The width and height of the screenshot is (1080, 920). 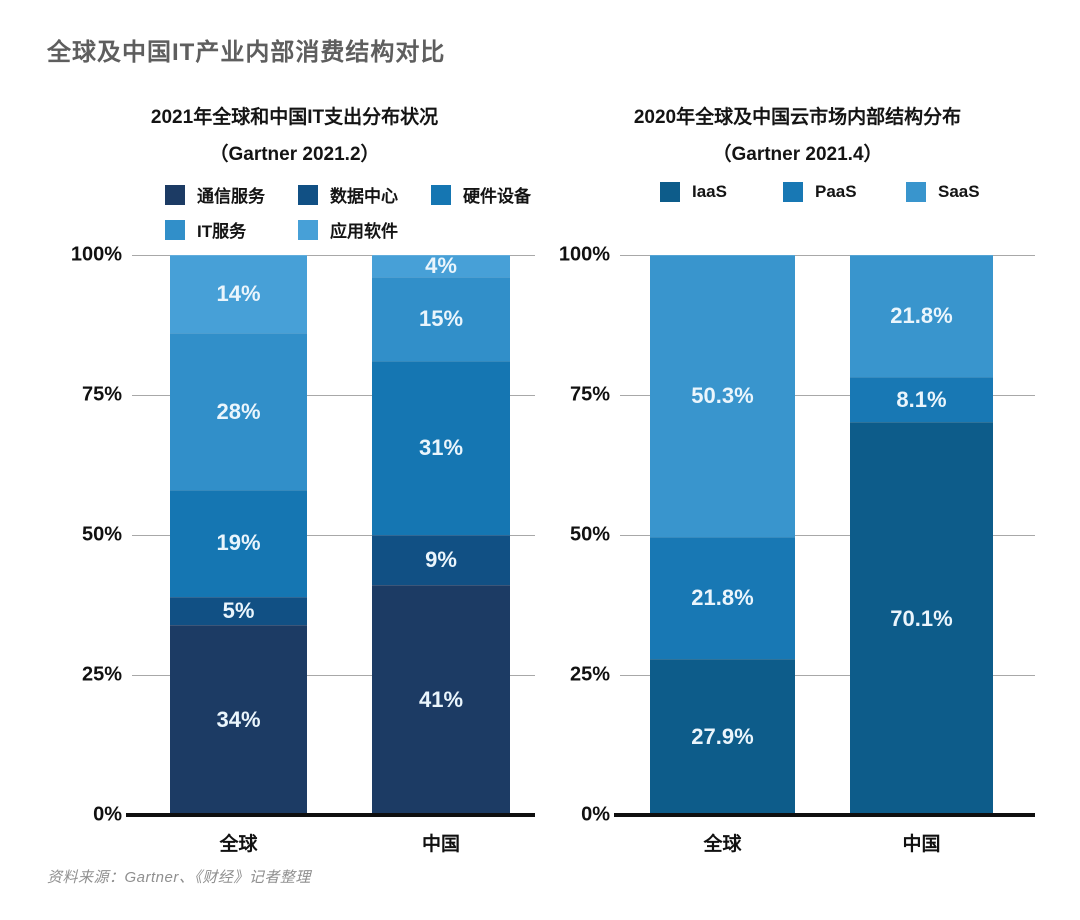 I want to click on segment-value-label: 9%, so click(x=441, y=560).